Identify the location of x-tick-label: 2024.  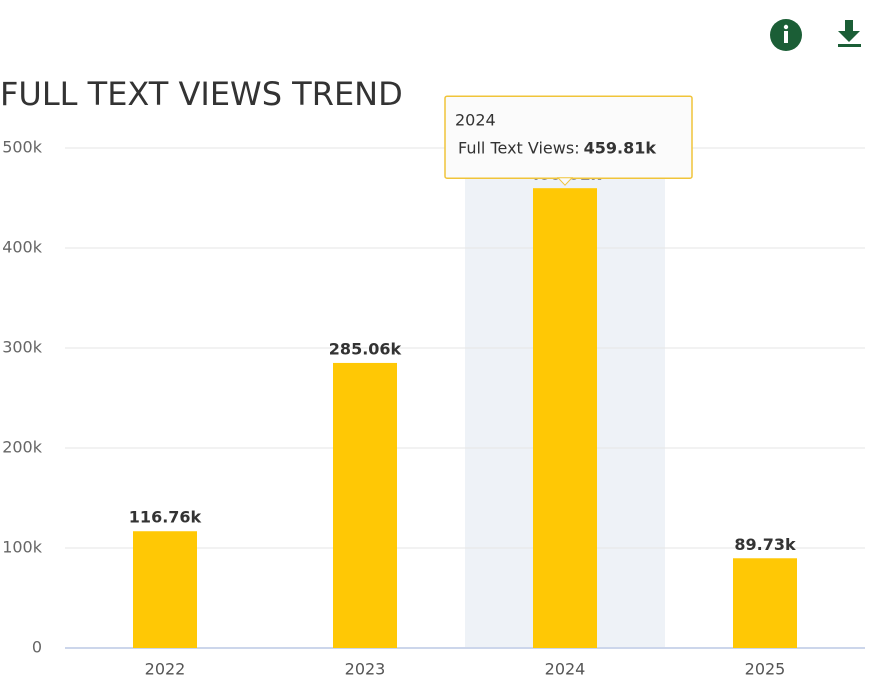
(565, 669).